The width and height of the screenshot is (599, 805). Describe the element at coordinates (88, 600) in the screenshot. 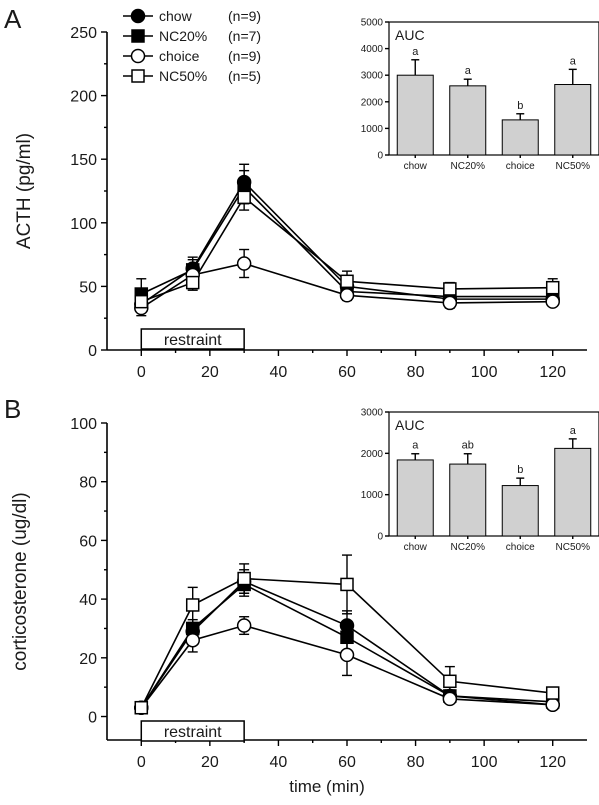

I see `y-tick-label: 40` at that location.